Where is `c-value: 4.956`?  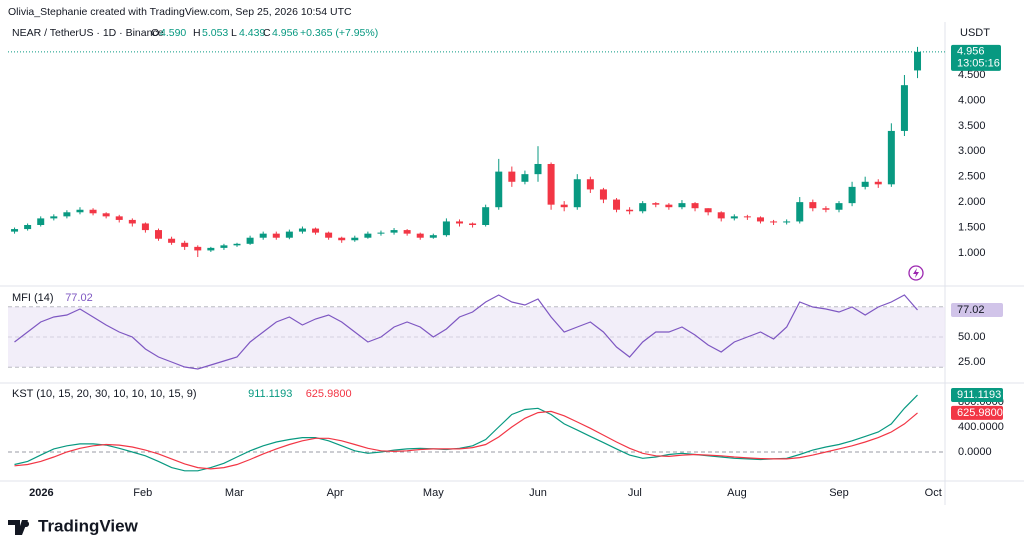 c-value: 4.956 is located at coordinates (285, 33).